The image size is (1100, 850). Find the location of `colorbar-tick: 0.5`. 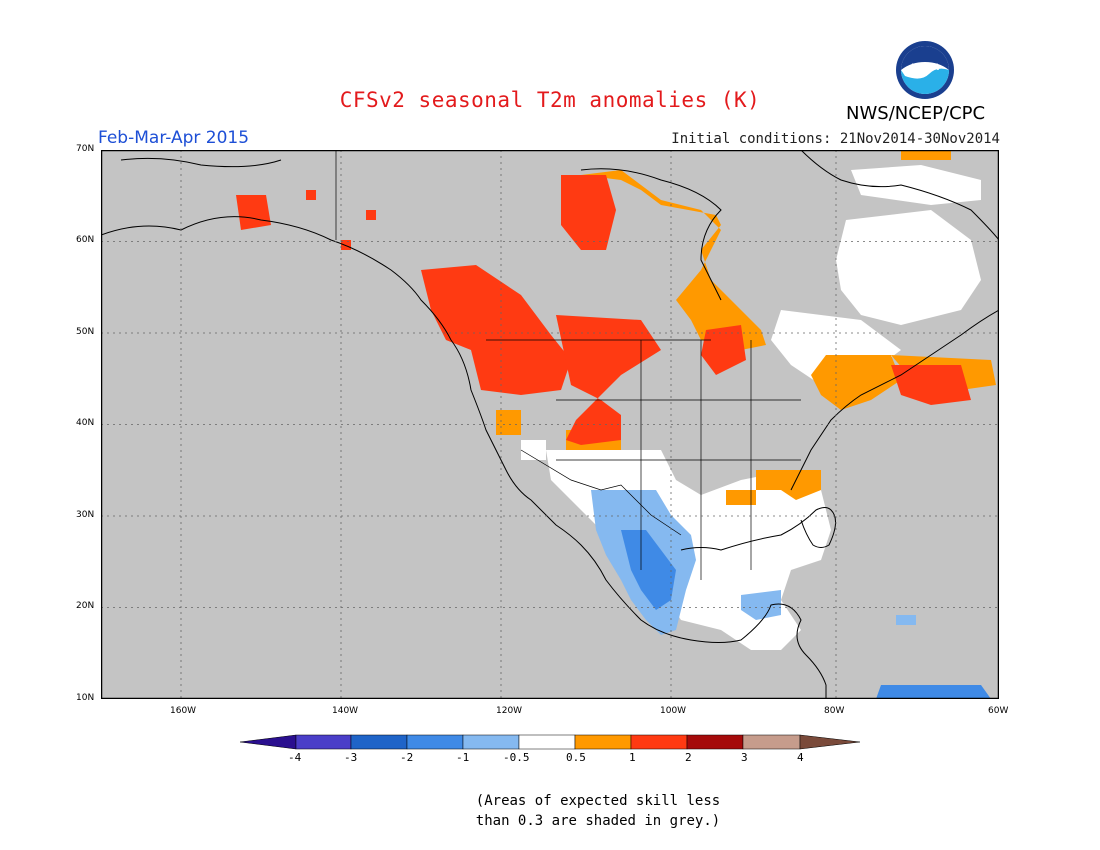

colorbar-tick: 0.5 is located at coordinates (576, 757).